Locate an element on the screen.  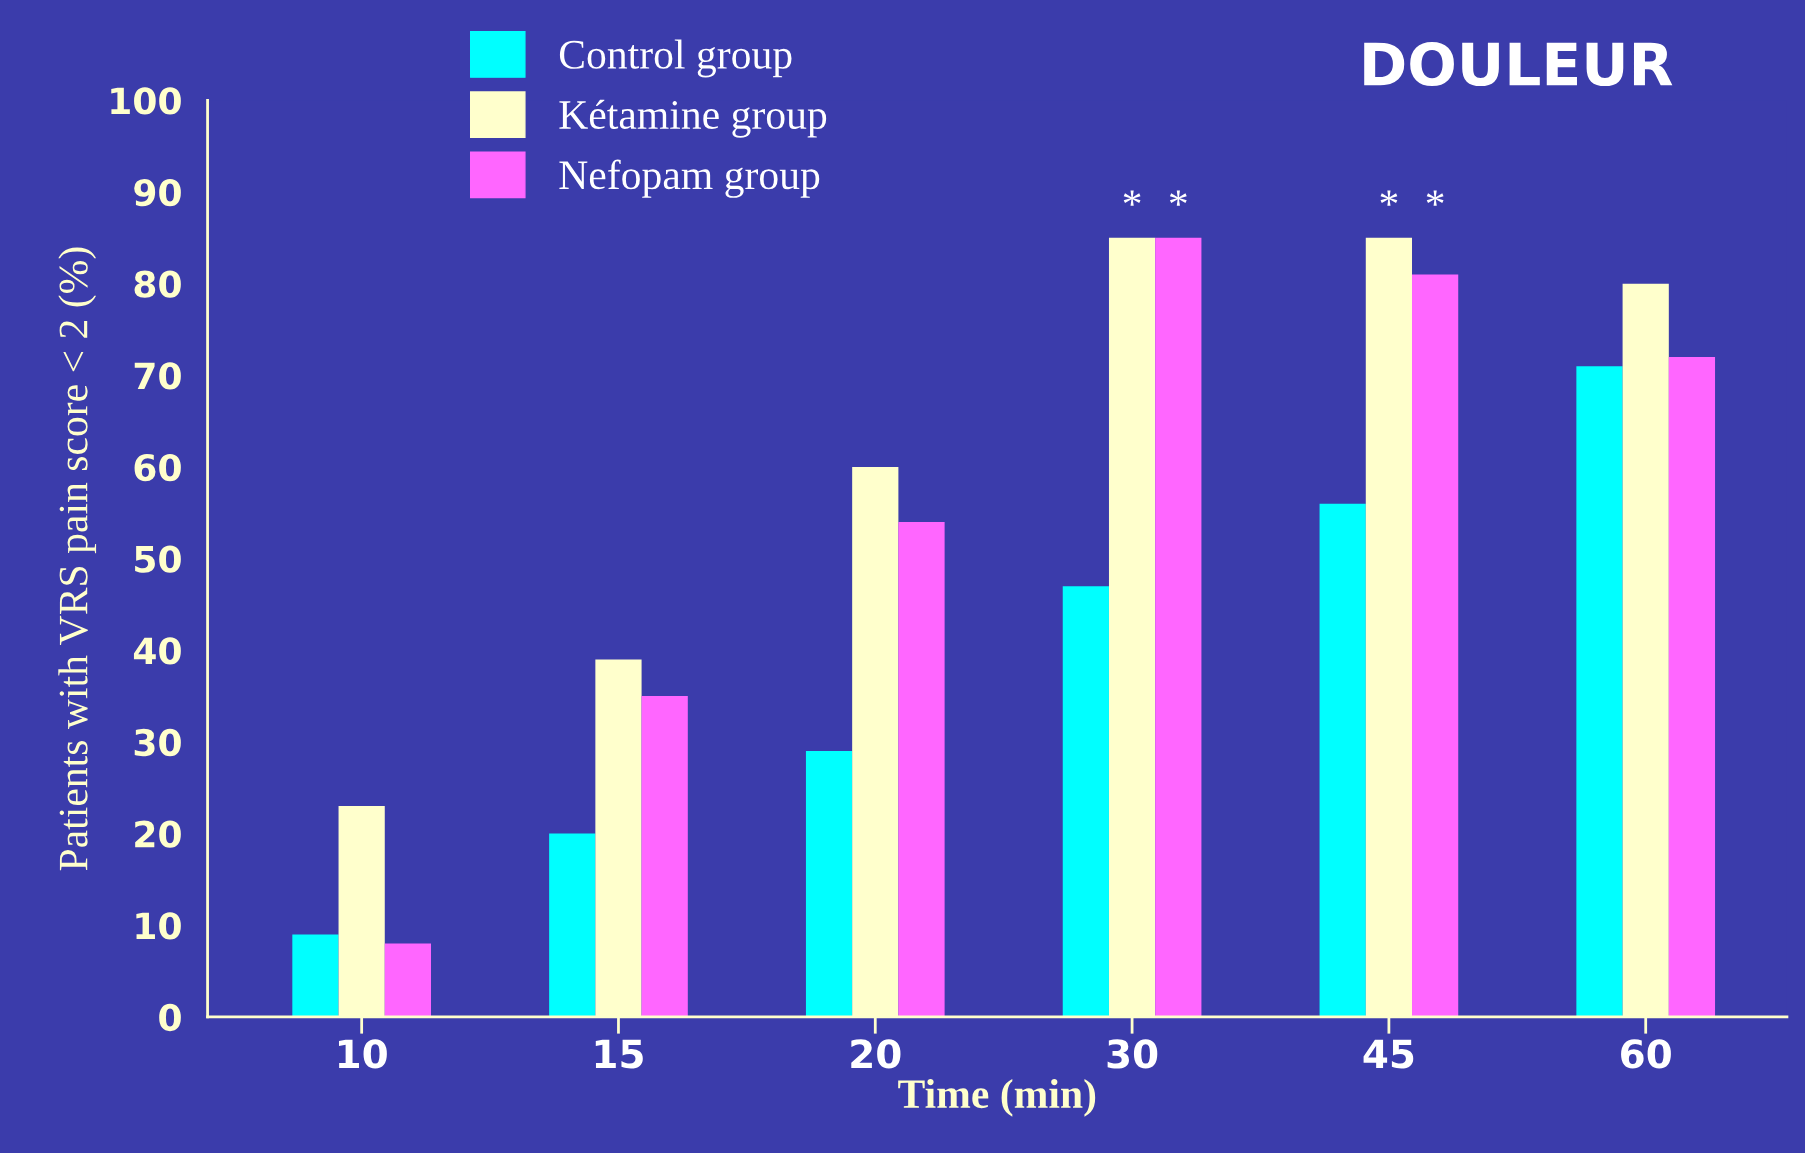
legend-label: Nefopam group is located at coordinates (689, 178).